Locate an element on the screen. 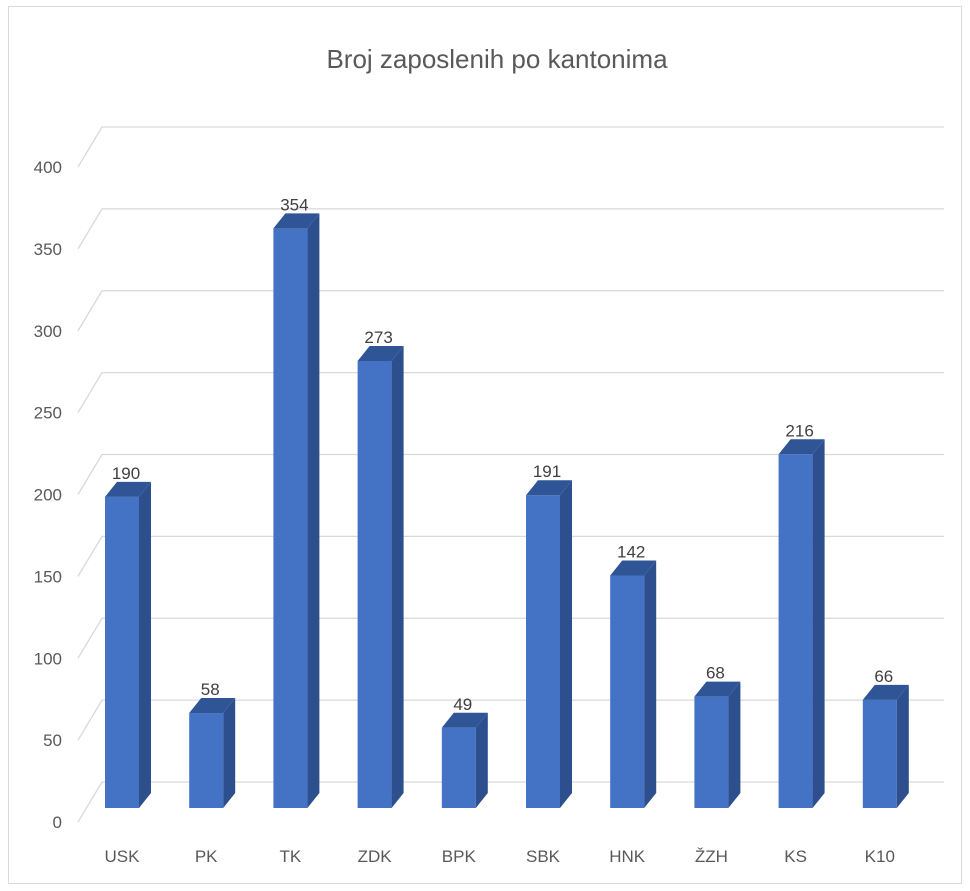 The height and width of the screenshot is (891, 970). bar-USK is located at coordinates (128, 644).